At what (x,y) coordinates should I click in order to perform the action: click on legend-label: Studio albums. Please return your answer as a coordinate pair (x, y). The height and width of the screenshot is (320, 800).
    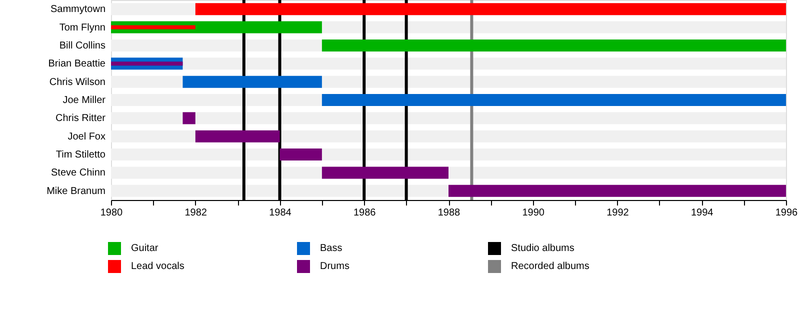
    Looking at the image, I should click on (542, 248).